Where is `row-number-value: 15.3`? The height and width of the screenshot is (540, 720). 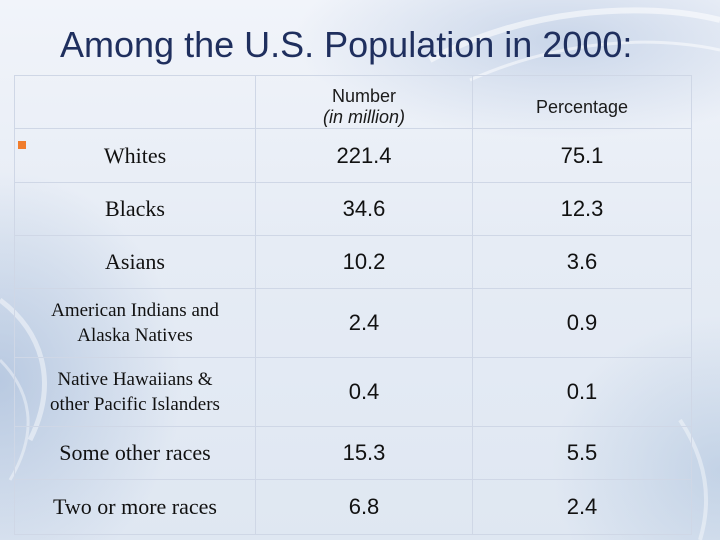 row-number-value: 15.3 is located at coordinates (364, 453).